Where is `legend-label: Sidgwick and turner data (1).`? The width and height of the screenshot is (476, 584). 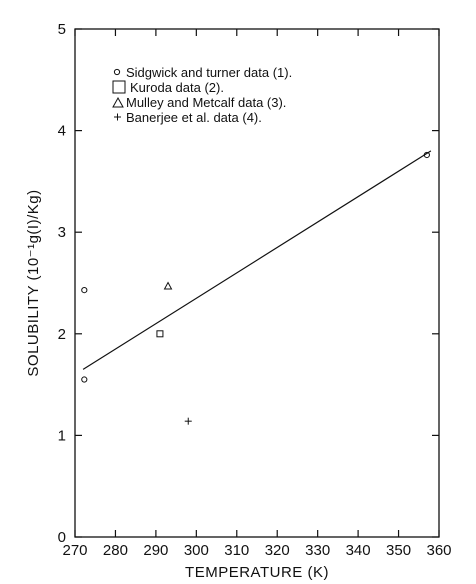
legend-label: Sidgwick and turner data (1). is located at coordinates (209, 72).